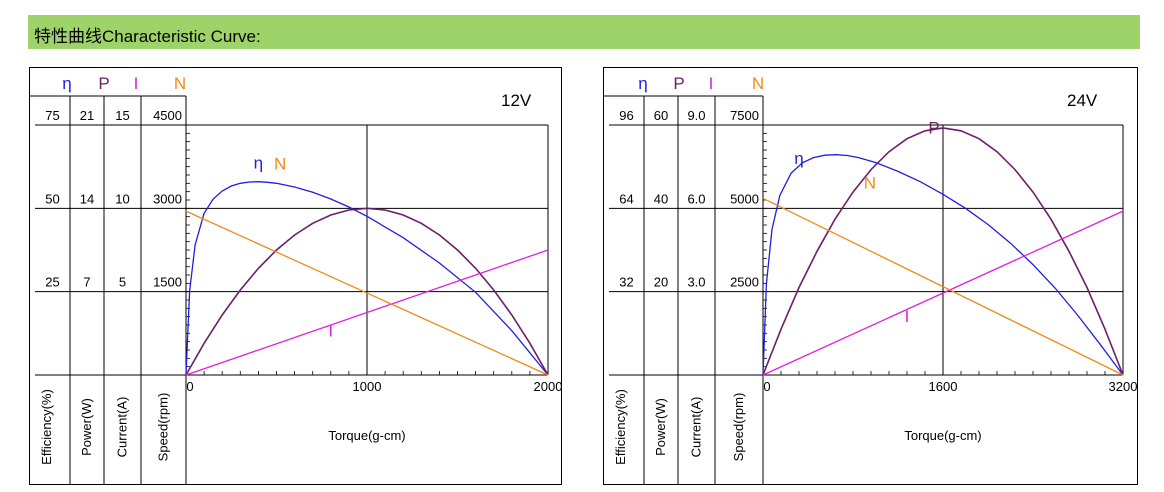  Describe the element at coordinates (548, 386) in the screenshot. I see `x-tick-label: 2000` at that location.